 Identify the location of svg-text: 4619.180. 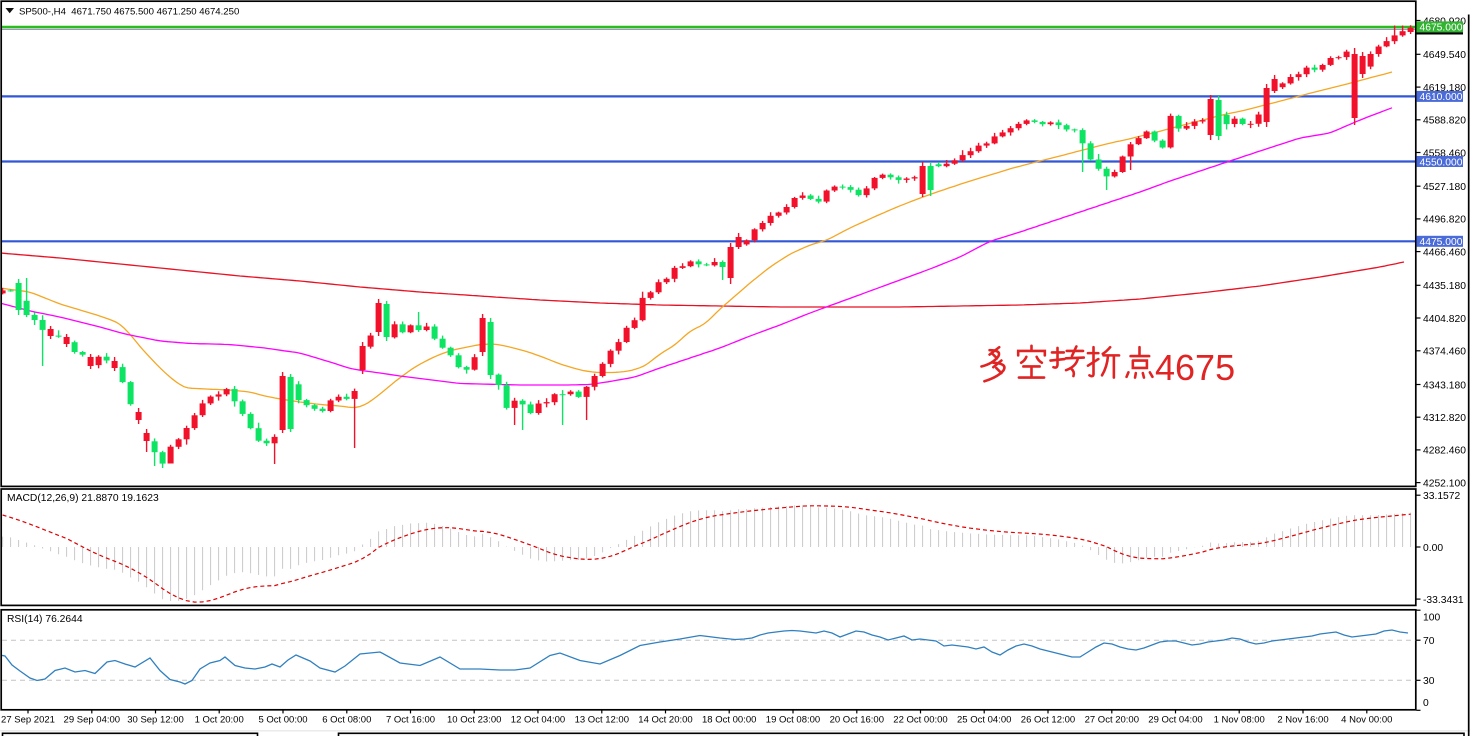
(1444, 88).